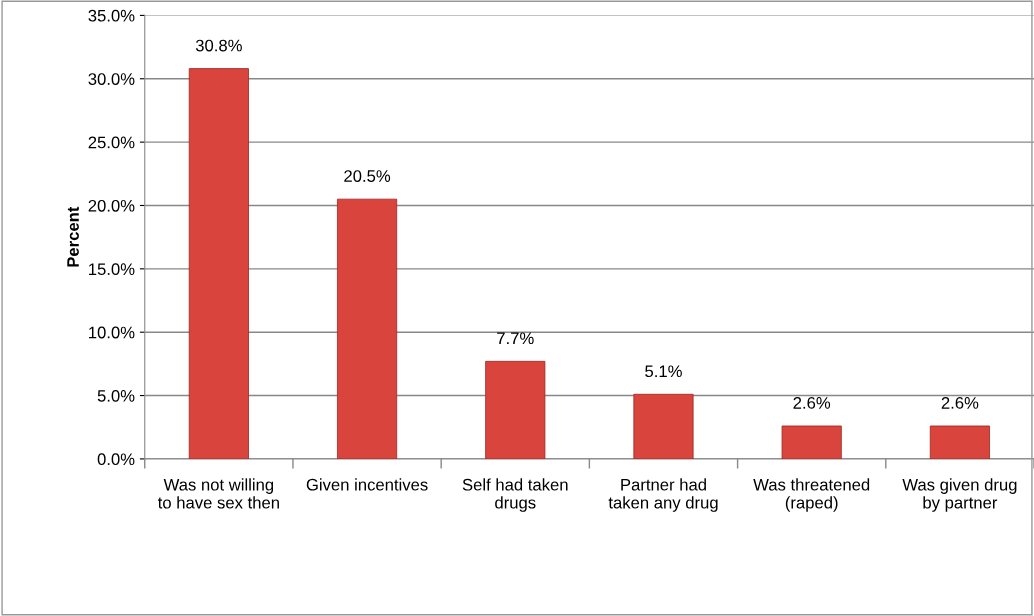 The height and width of the screenshot is (616, 1034). I want to click on data-label: 30.8%, so click(218, 45).